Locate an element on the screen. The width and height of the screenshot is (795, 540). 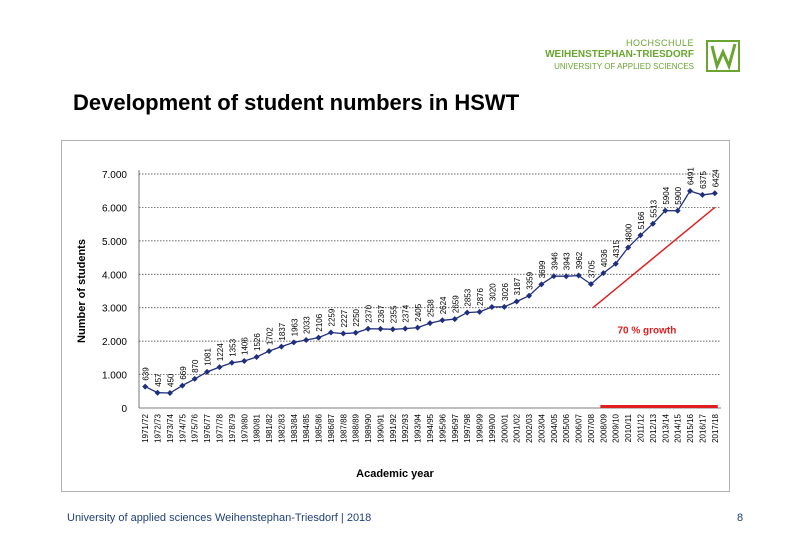
x-tick-label: 1998/99 is located at coordinates (480, 427).